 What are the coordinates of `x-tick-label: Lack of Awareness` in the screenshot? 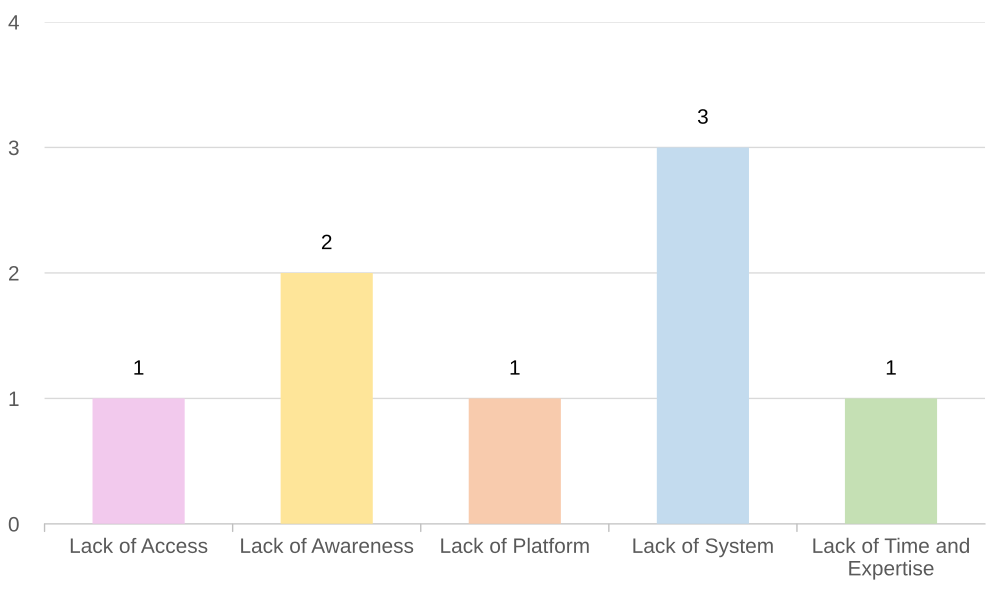 It's located at (327, 546).